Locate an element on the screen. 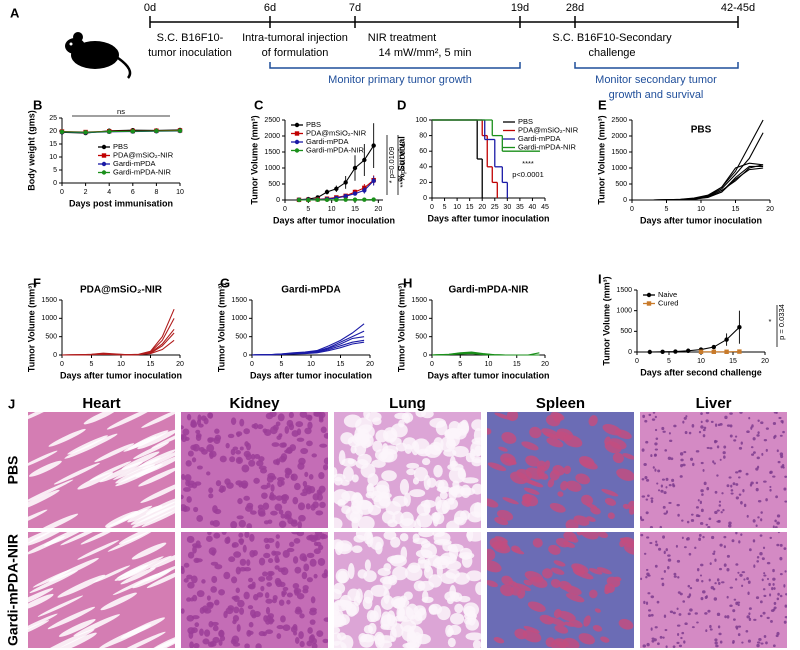 The width and height of the screenshot is (800, 650). column-title: Kidney is located at coordinates (254, 403).